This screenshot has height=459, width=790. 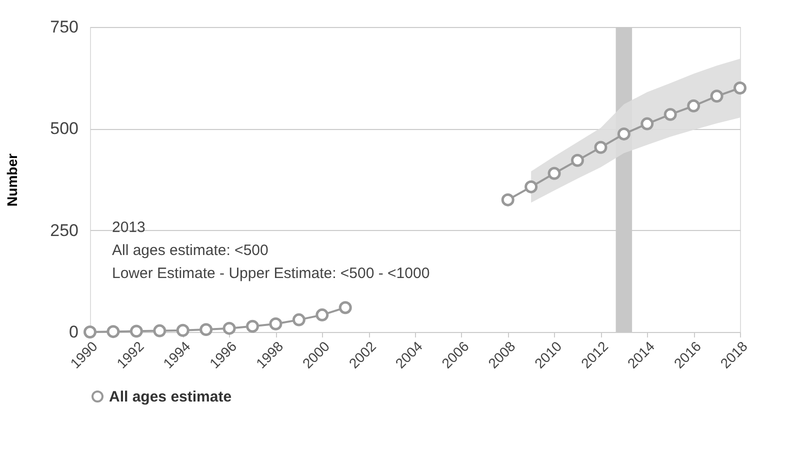 What do you see at coordinates (271, 273) in the screenshot?
I see `annotation: Lower Estimate - Upper Estimate: <500 - <1000` at bounding box center [271, 273].